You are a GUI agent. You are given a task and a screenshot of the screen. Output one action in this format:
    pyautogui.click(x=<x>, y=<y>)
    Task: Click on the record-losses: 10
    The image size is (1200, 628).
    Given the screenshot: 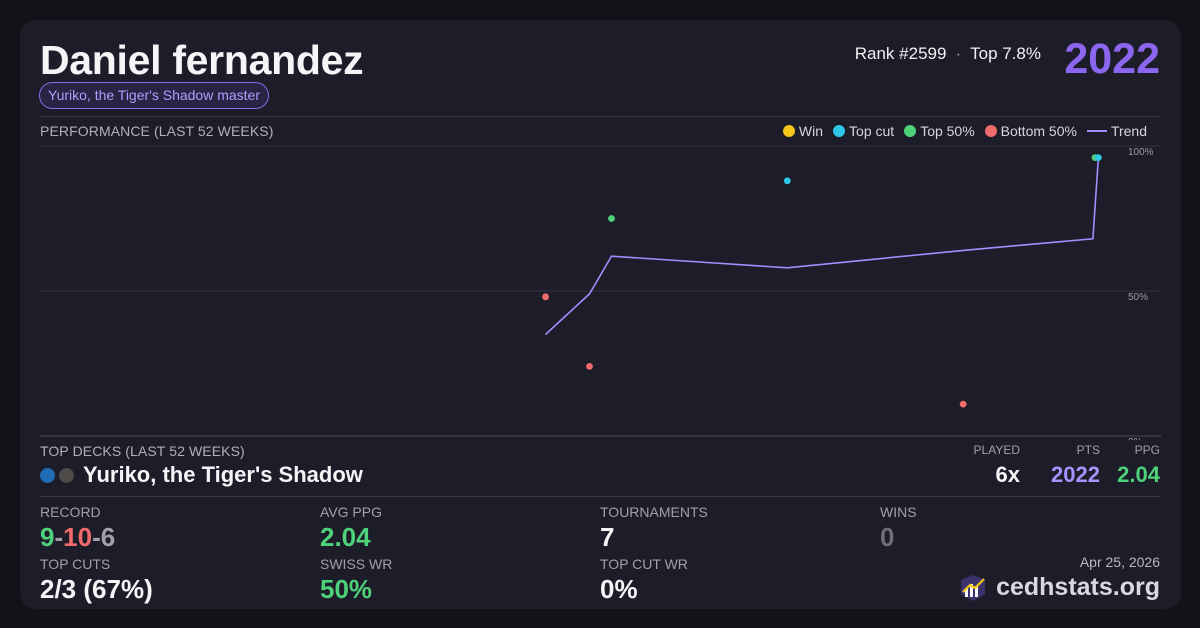 What is the action you would take?
    pyautogui.click(x=78, y=537)
    